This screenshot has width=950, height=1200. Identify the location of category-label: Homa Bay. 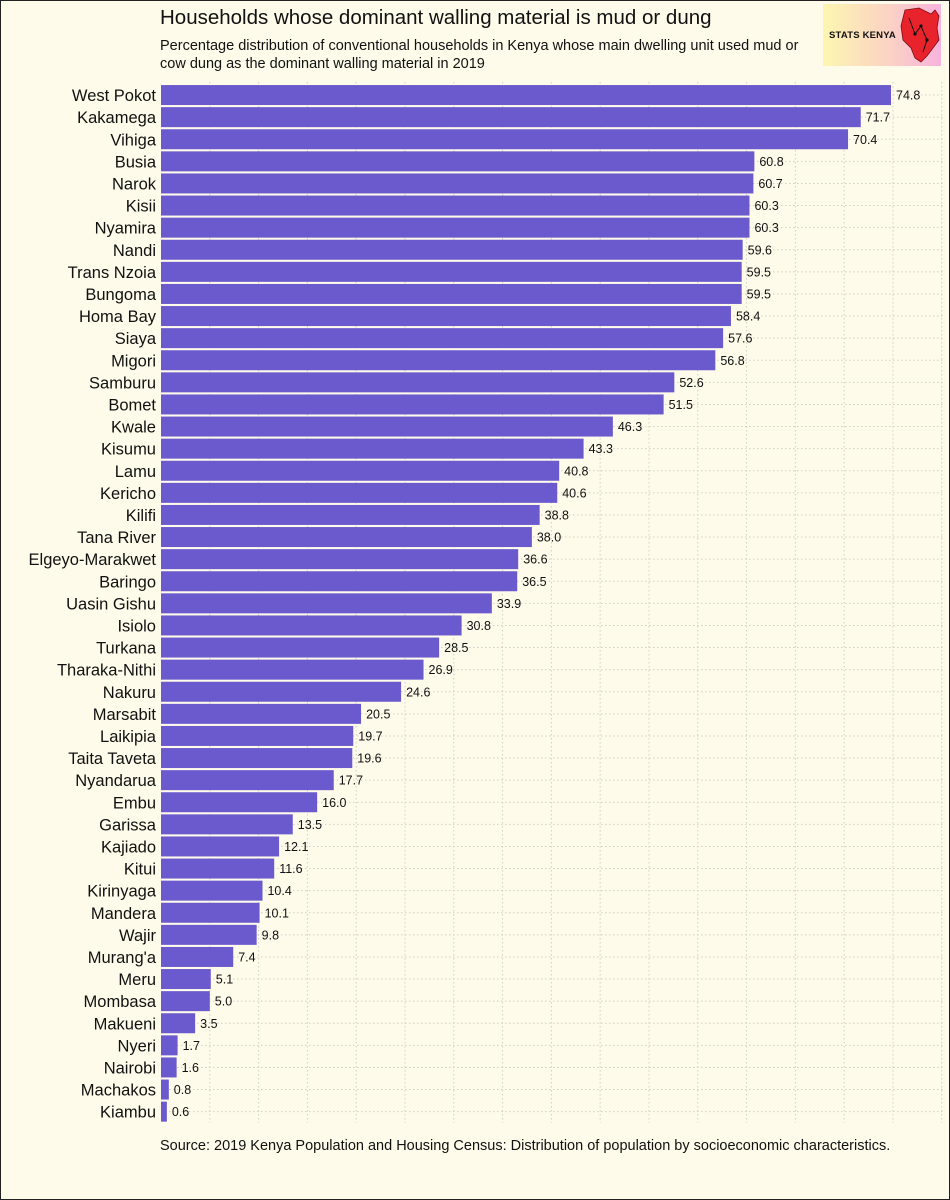
(118, 317).